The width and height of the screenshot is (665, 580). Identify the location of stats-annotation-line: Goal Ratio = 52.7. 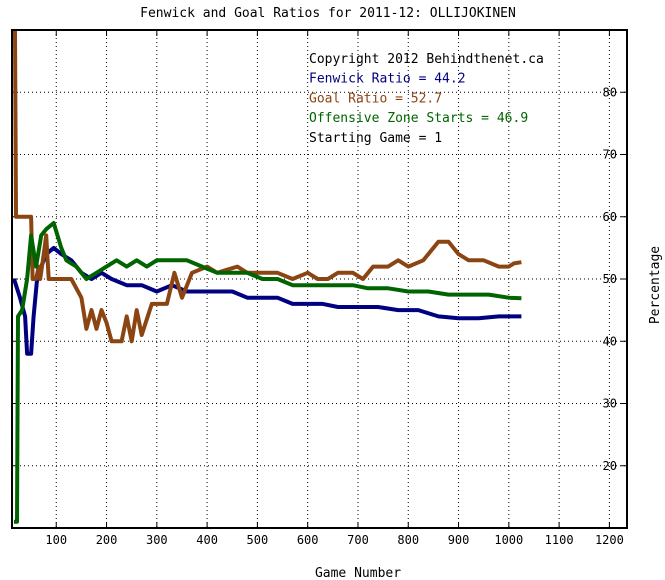
(375, 98).